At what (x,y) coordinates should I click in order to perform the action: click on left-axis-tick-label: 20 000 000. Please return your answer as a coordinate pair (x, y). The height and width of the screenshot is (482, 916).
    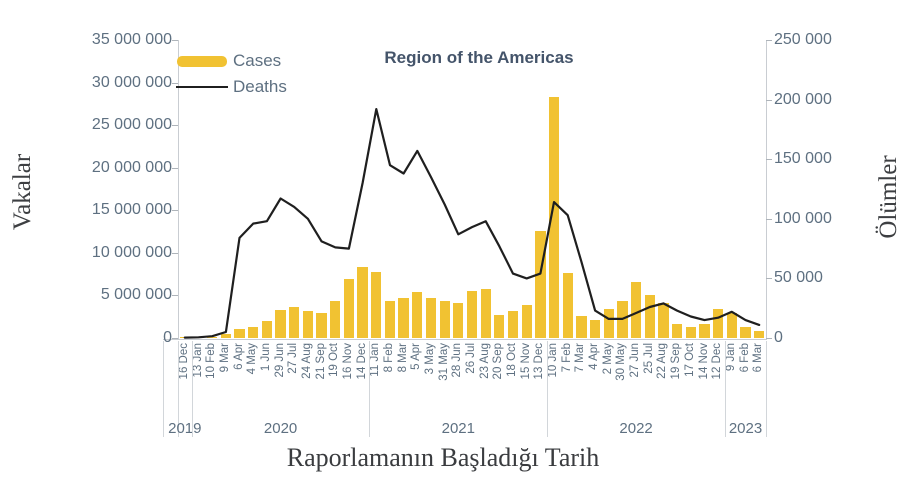
    Looking at the image, I should click on (131, 167).